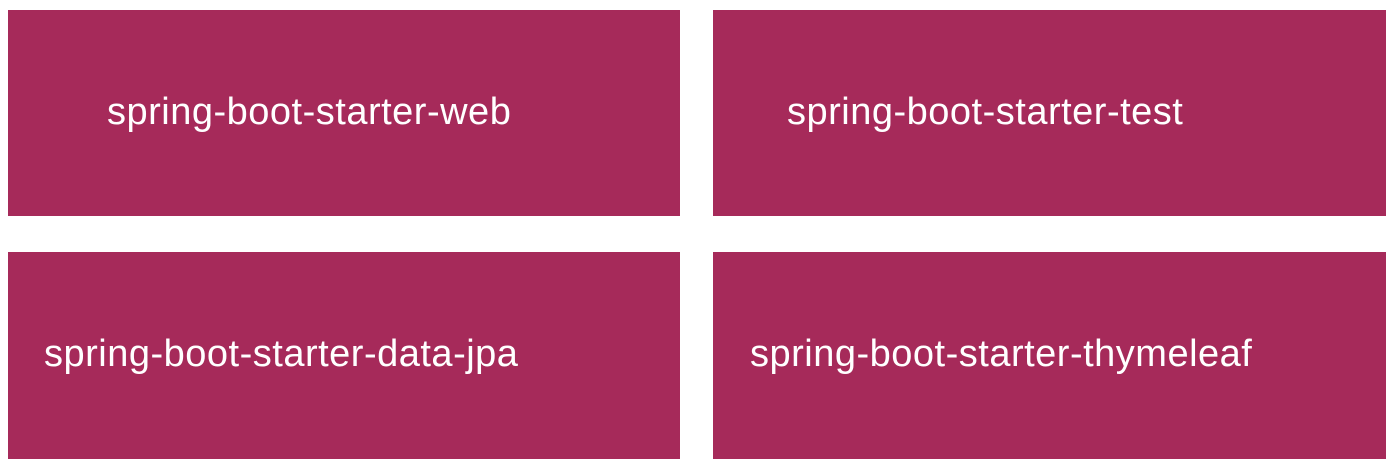  I want to click on tile-label: spring-boot-starter-web, so click(309, 111).